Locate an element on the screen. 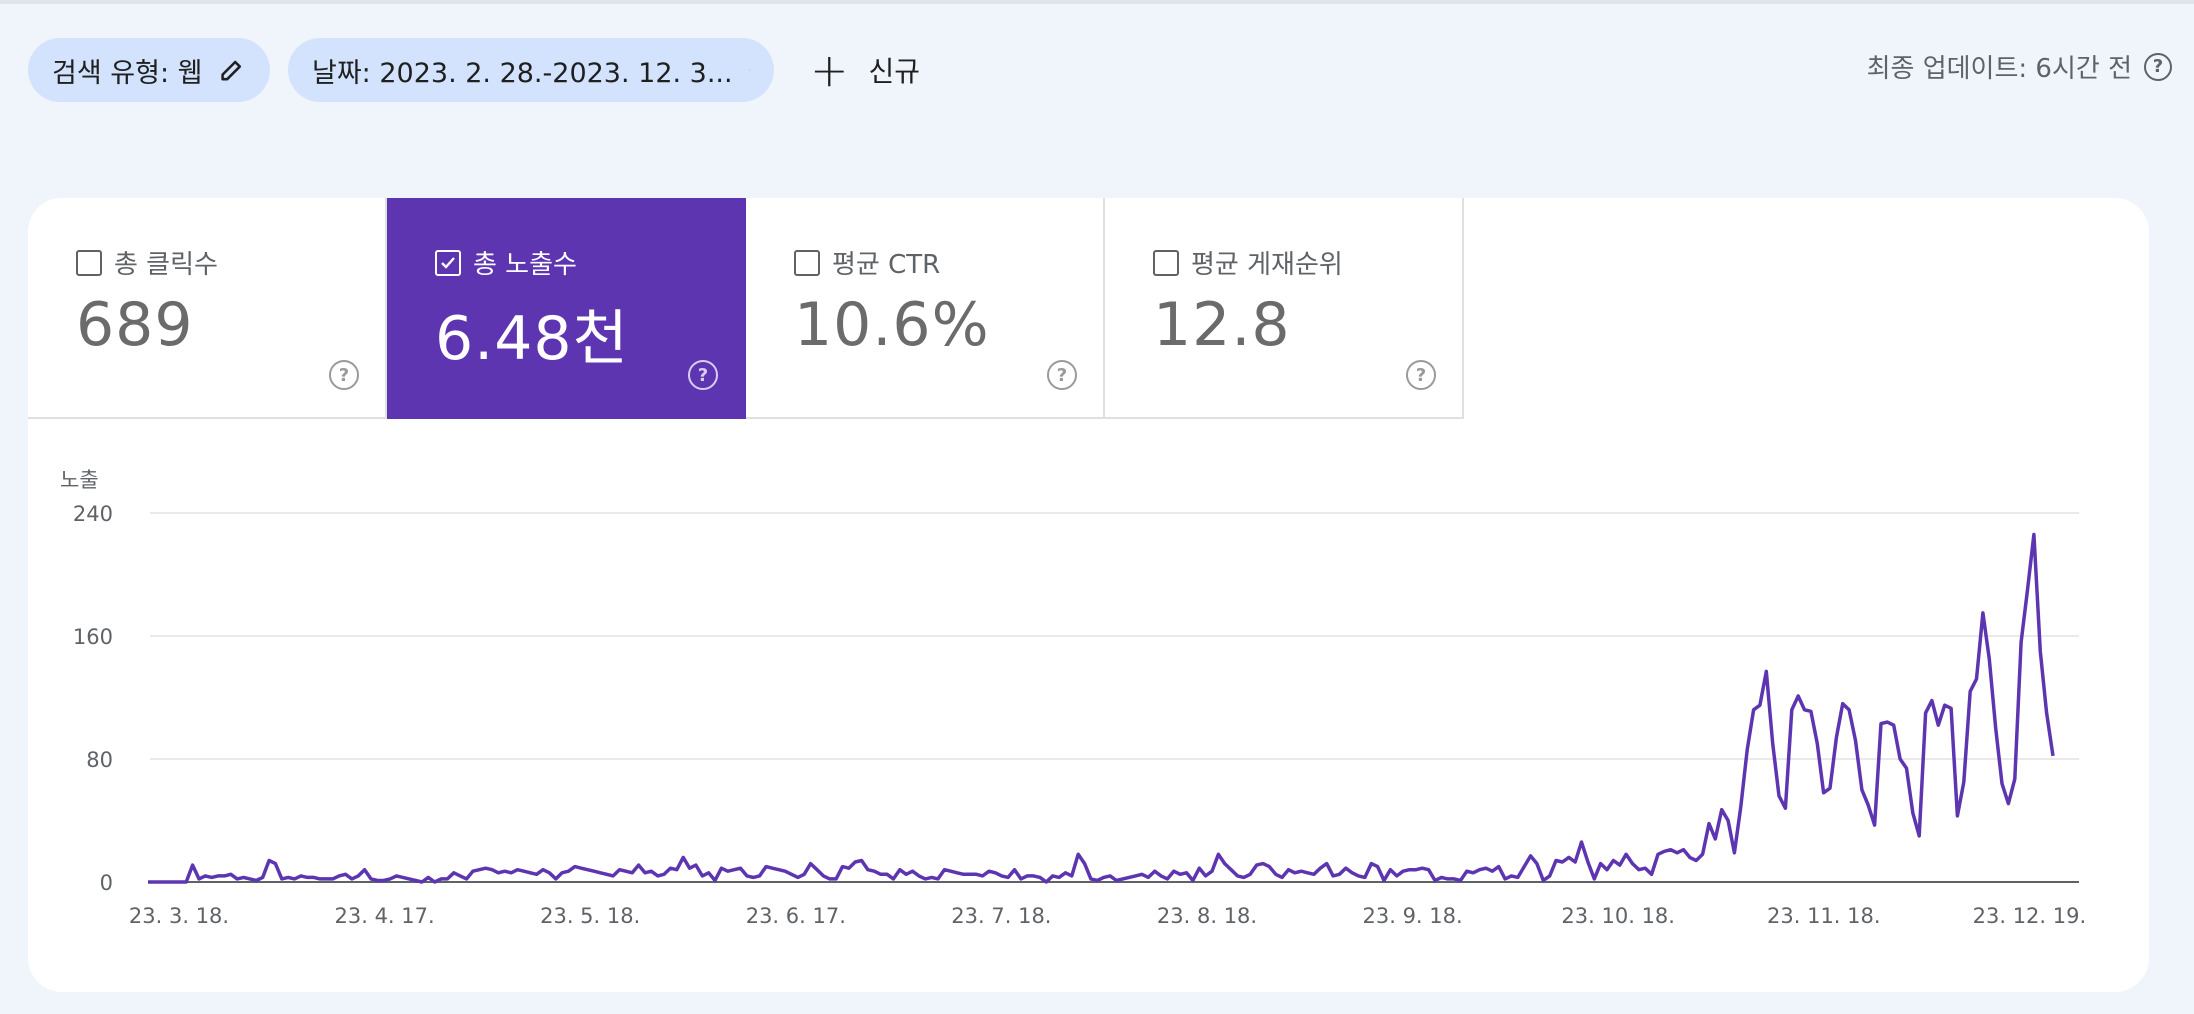 This screenshot has height=1014, width=2194. metric-label: 총 클릭수 is located at coordinates (166, 265).